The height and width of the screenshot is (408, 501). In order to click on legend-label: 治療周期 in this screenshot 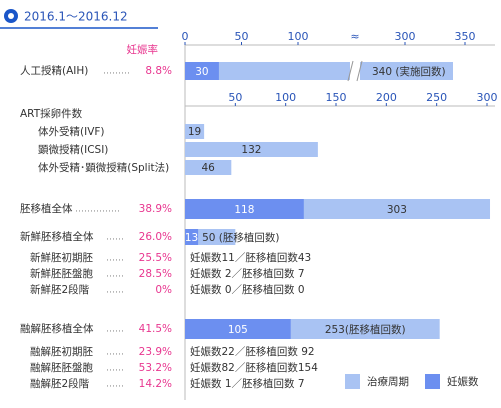, I will do `click(388, 381)`.